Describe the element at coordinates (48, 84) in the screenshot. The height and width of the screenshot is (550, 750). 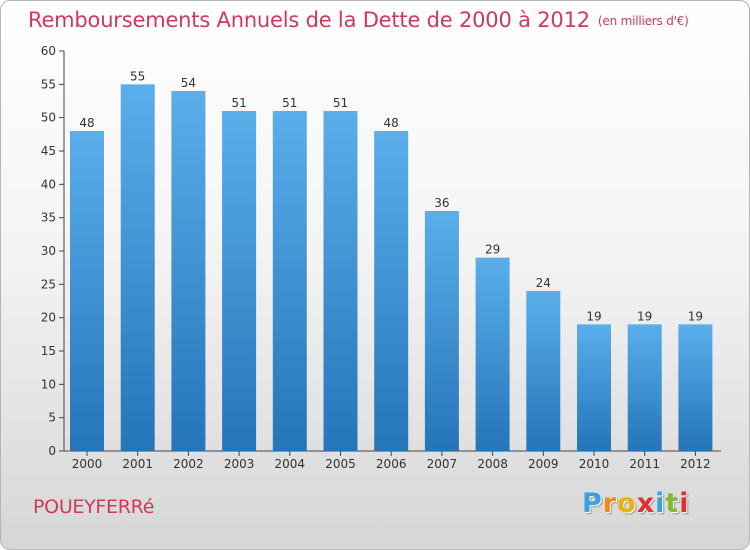
I see `y-tick-label: 55` at that location.